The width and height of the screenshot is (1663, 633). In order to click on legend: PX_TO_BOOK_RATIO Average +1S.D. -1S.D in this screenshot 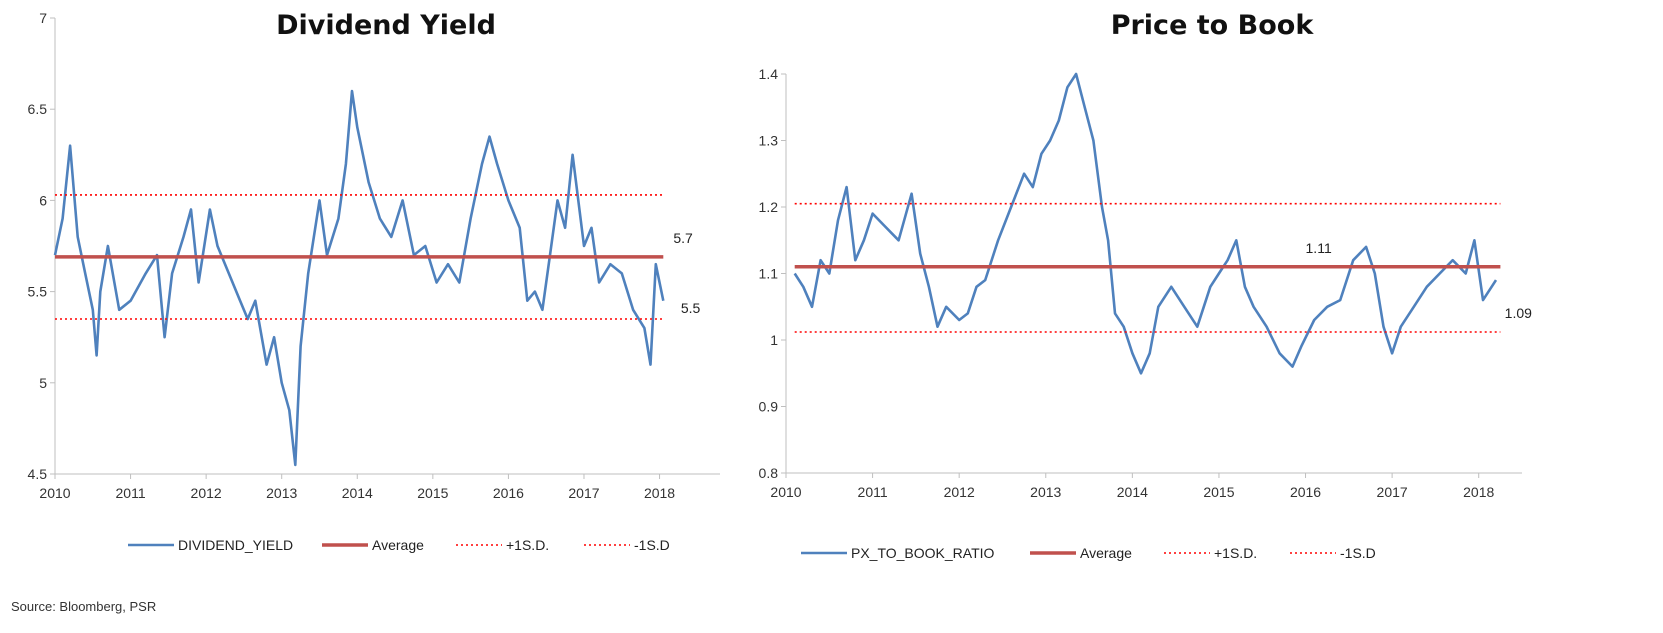, I will do `click(1088, 553)`.